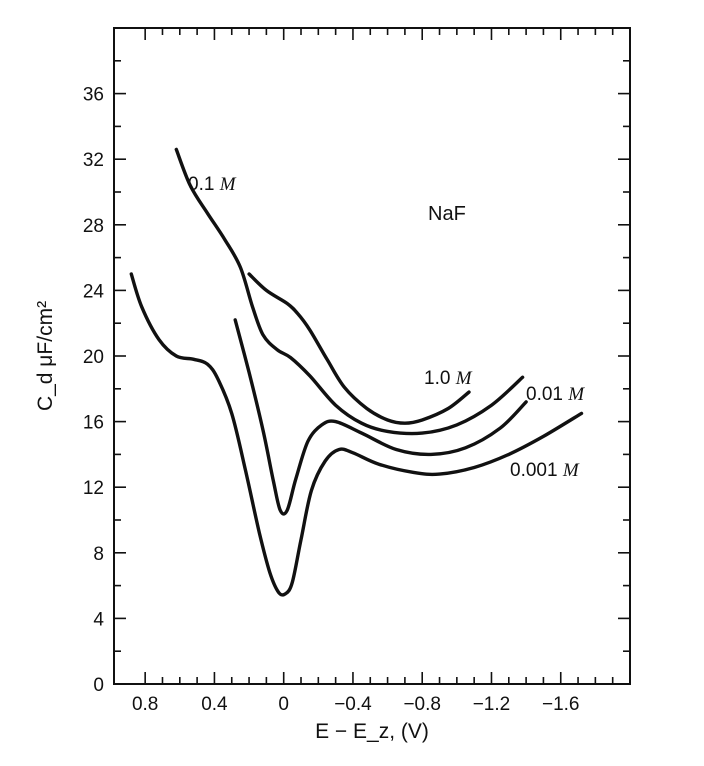  What do you see at coordinates (353, 704) in the screenshot?
I see `x-tick-label: −0.4` at bounding box center [353, 704].